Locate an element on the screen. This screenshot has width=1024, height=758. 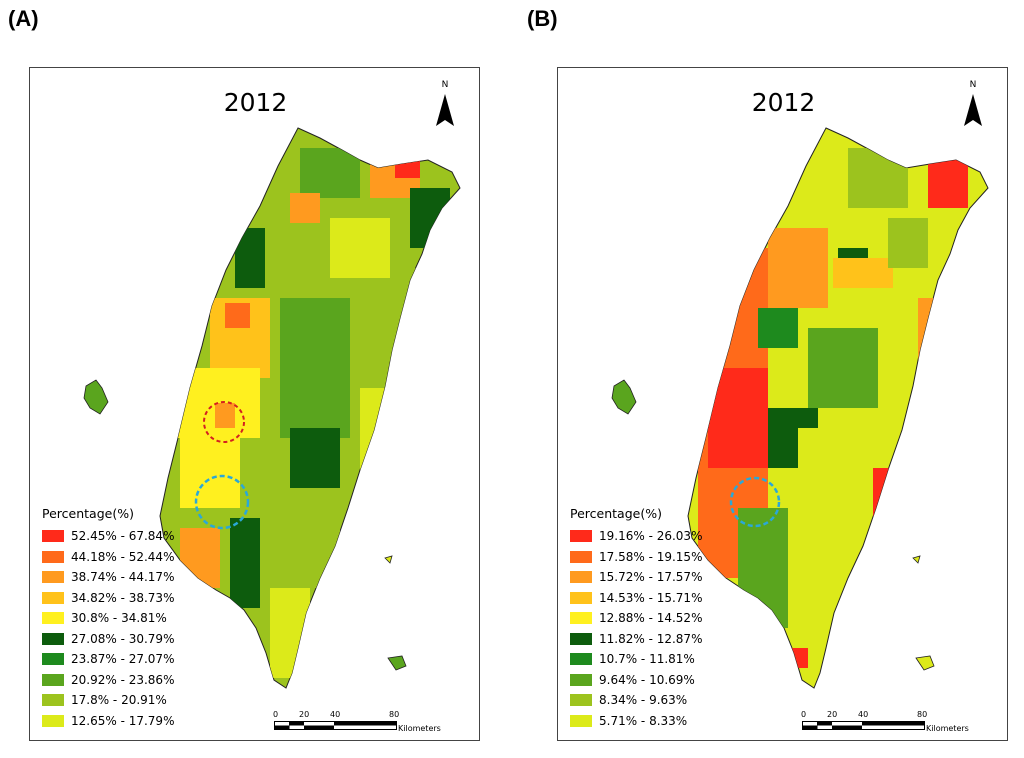
legend-label: 23.87% - 27.07% is located at coordinates (123, 659).